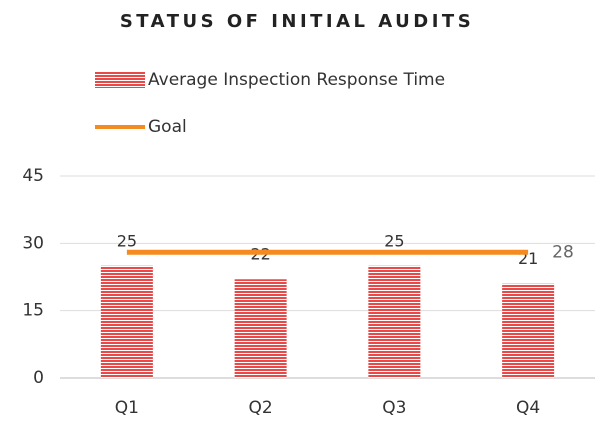  Describe the element at coordinates (33, 243) in the screenshot. I see `y-tick-label: 30` at that location.